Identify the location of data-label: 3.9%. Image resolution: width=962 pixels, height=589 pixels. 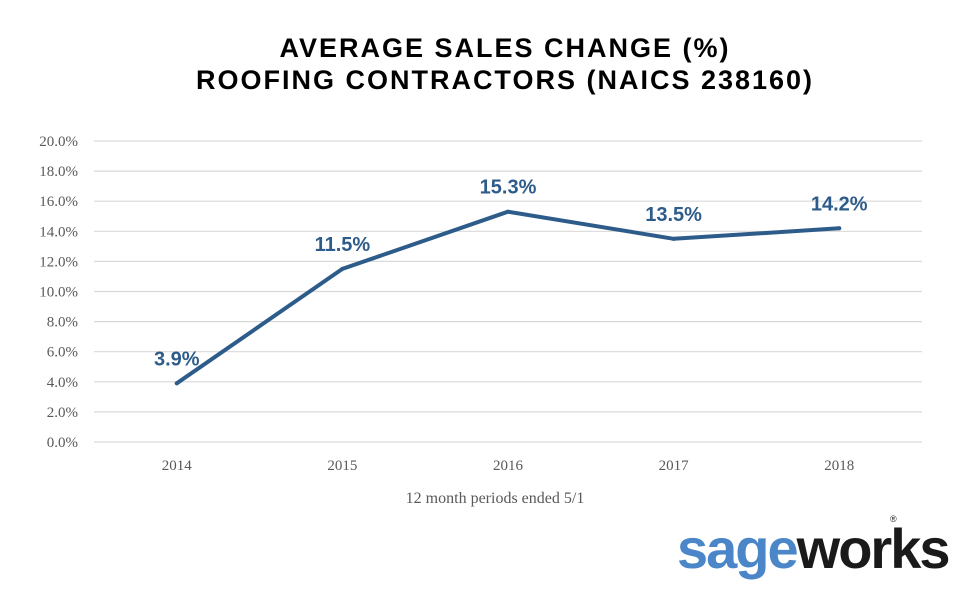
(177, 359).